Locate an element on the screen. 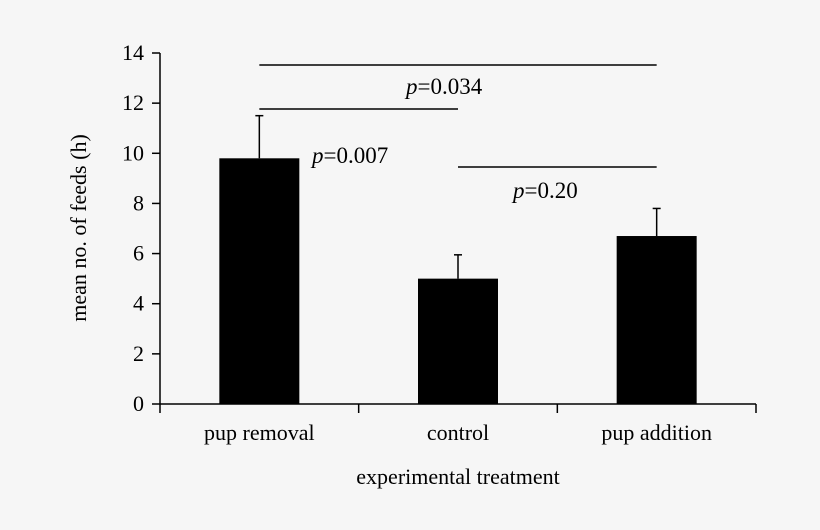 This screenshot has height=530, width=820. y-tick-label: 2 is located at coordinates (138, 353).